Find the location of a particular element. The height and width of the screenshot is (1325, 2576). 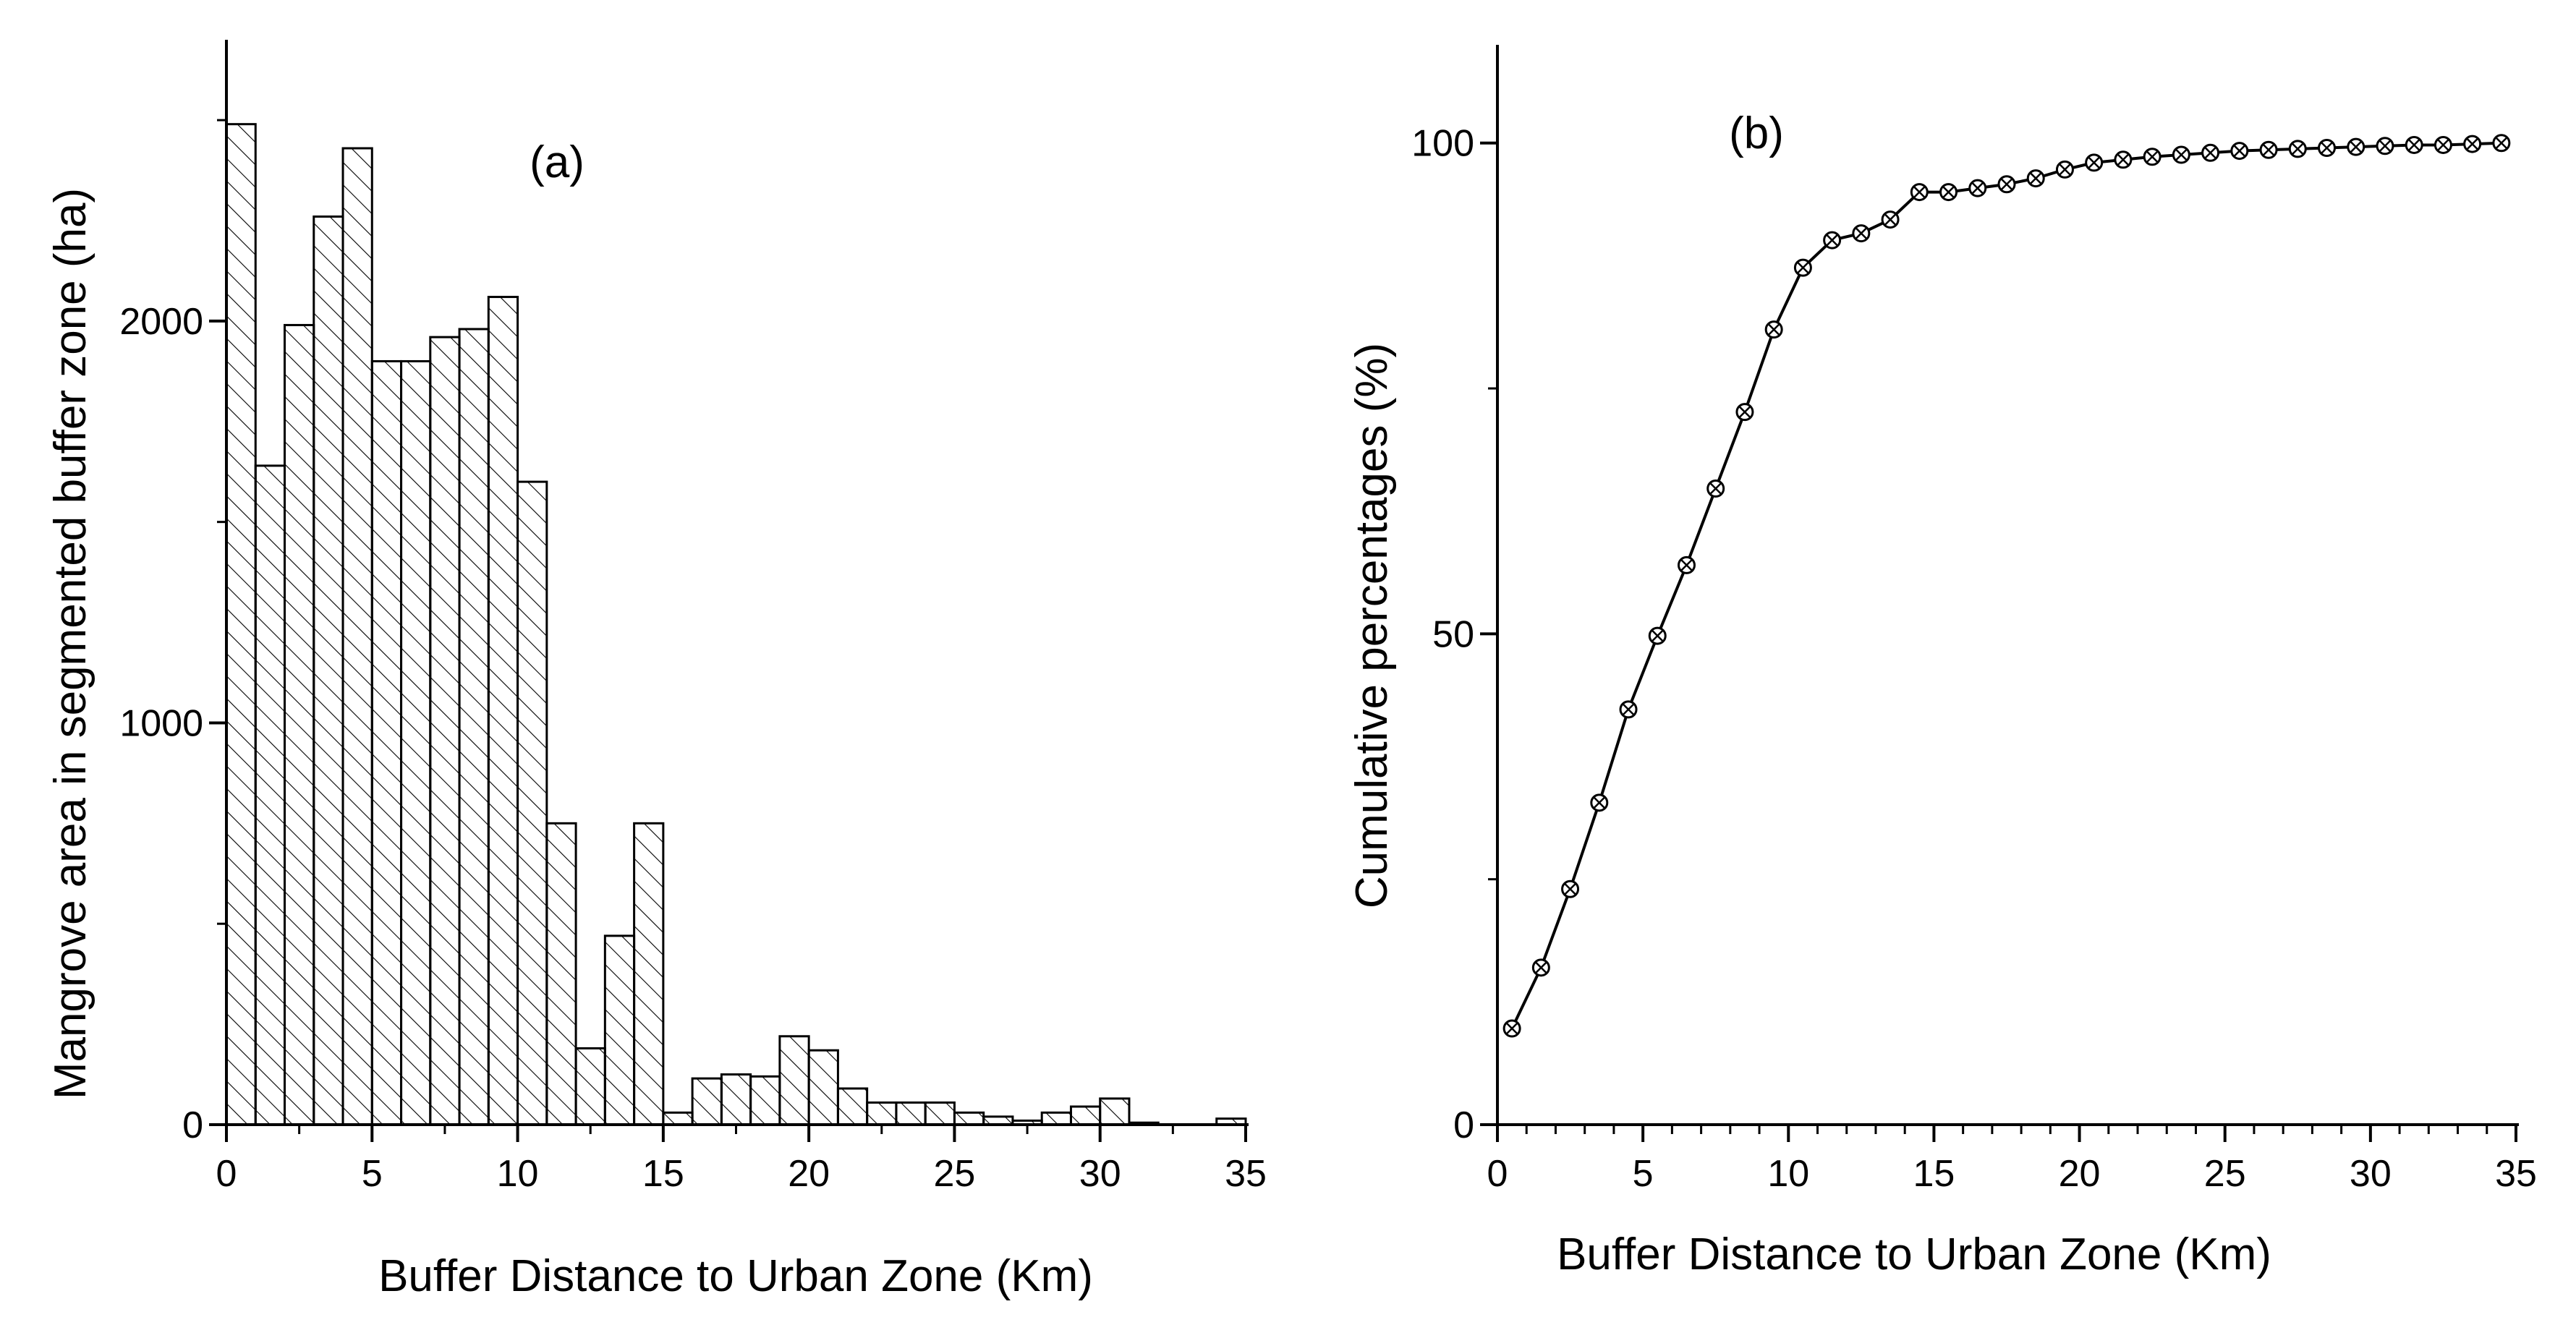

y-axis-title-b: Cumulative percentages (%) is located at coordinates (1372, 625).